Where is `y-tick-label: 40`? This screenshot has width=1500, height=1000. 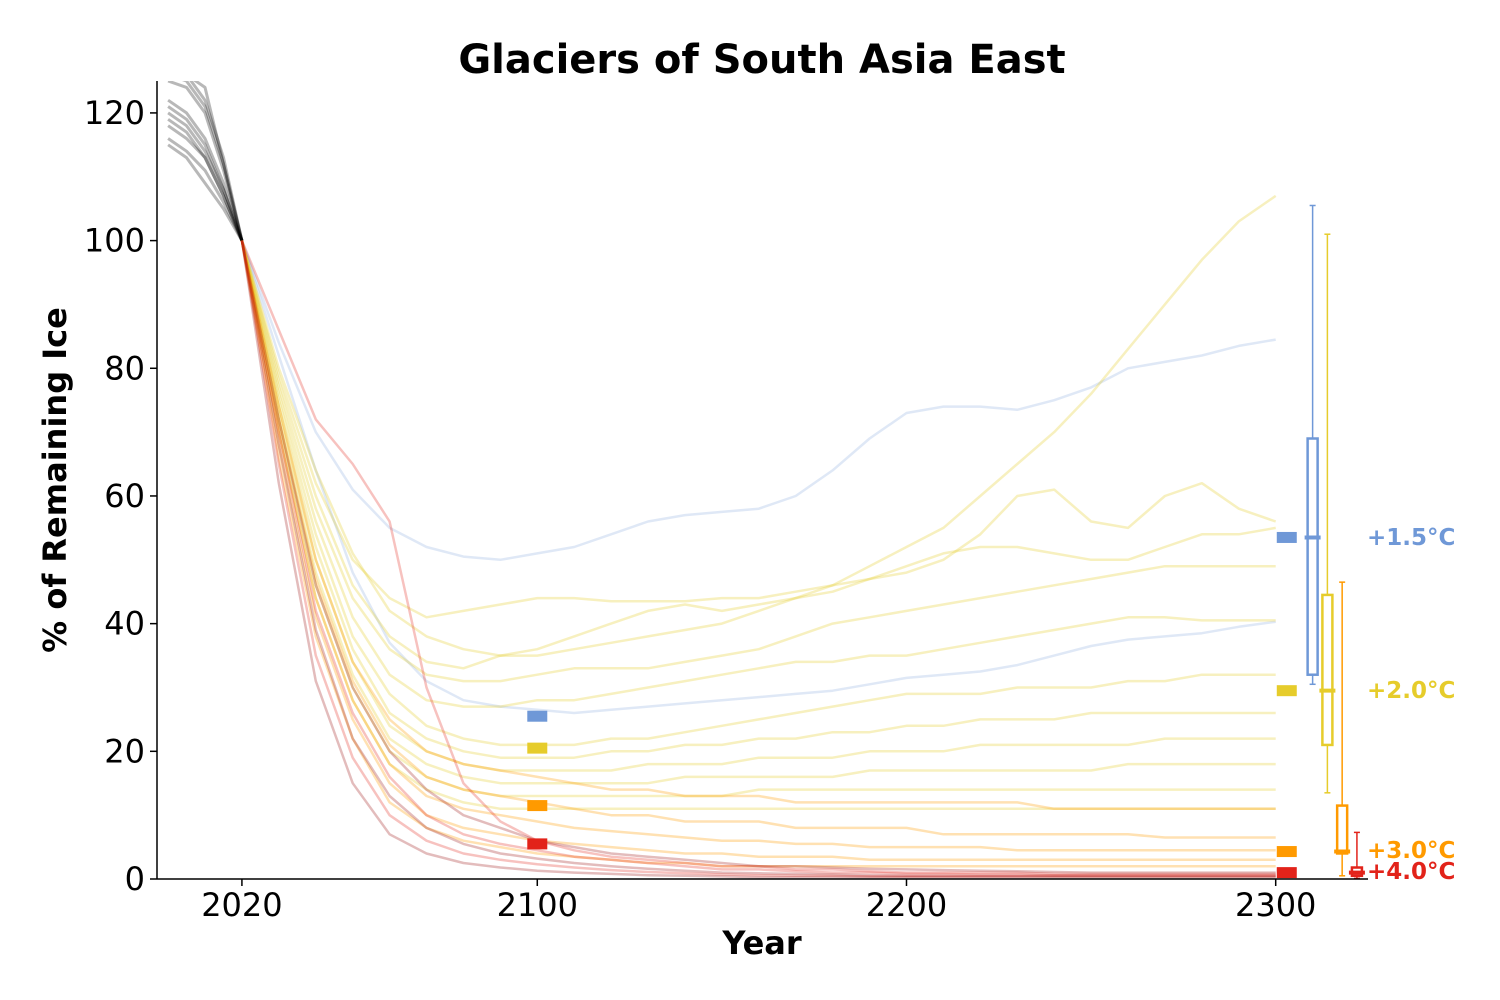
y-tick-label: 40 is located at coordinates (124, 624).